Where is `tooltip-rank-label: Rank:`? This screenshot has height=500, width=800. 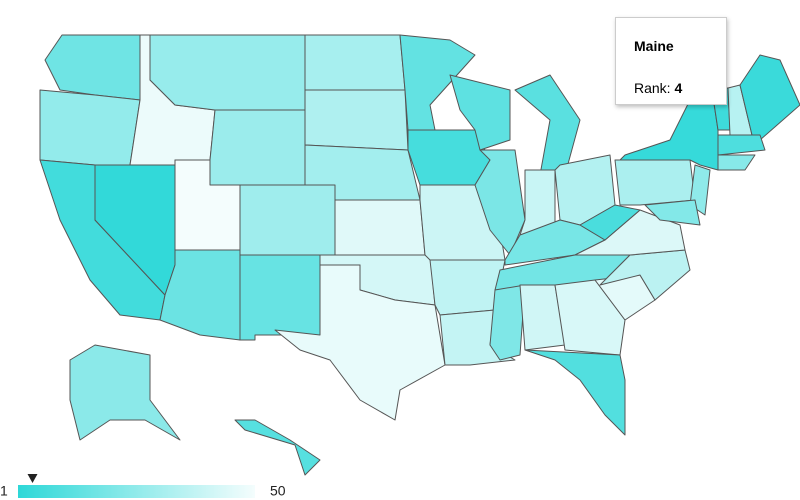
tooltip-rank-label: Rank: is located at coordinates (652, 88).